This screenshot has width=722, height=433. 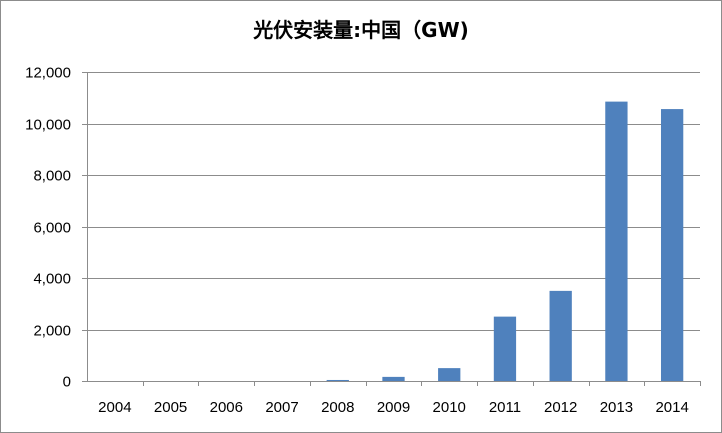 What do you see at coordinates (52, 228) in the screenshot?
I see `y-tick-label: 6,000` at bounding box center [52, 228].